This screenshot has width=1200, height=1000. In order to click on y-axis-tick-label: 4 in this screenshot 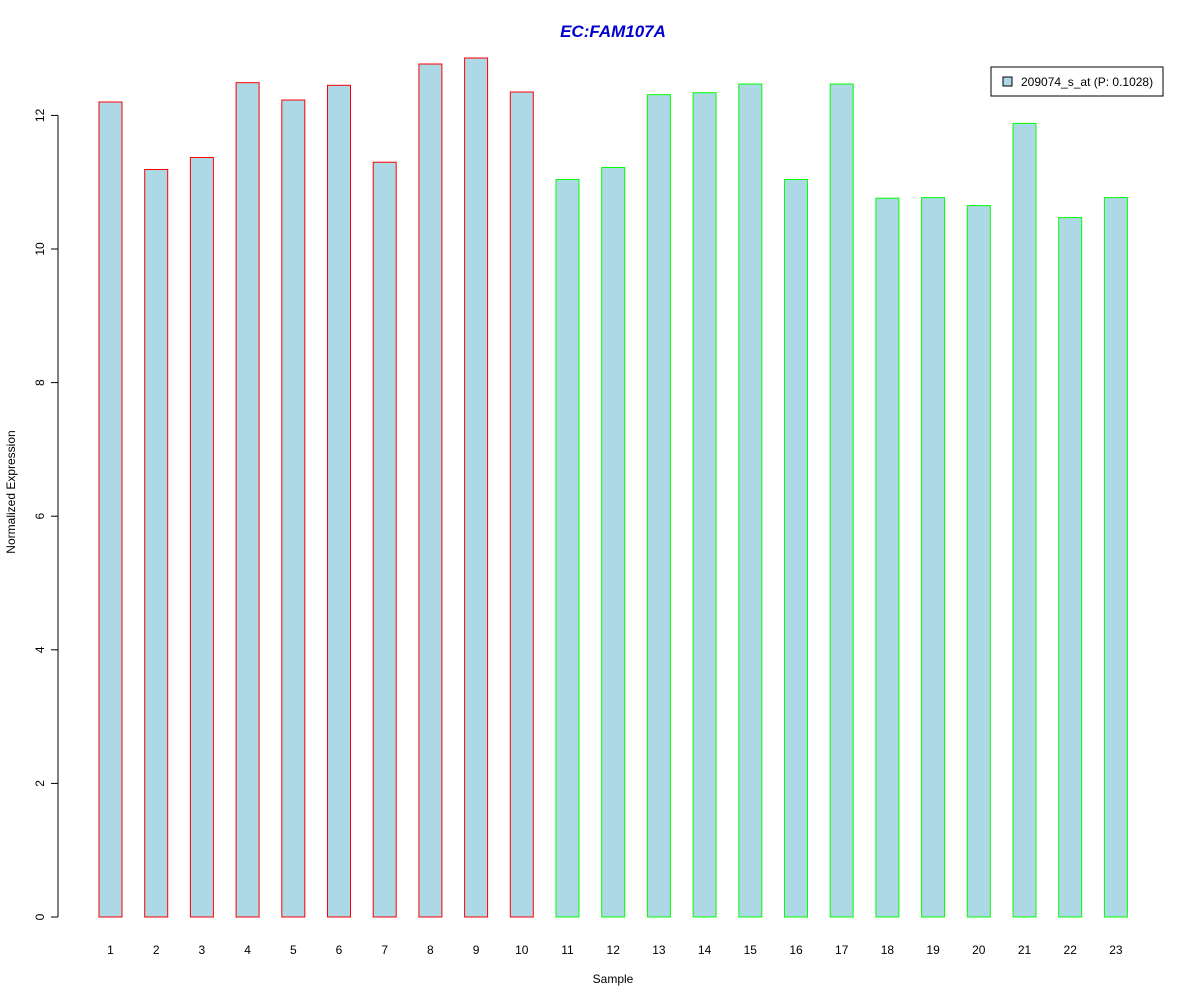, I will do `click(40, 649)`.